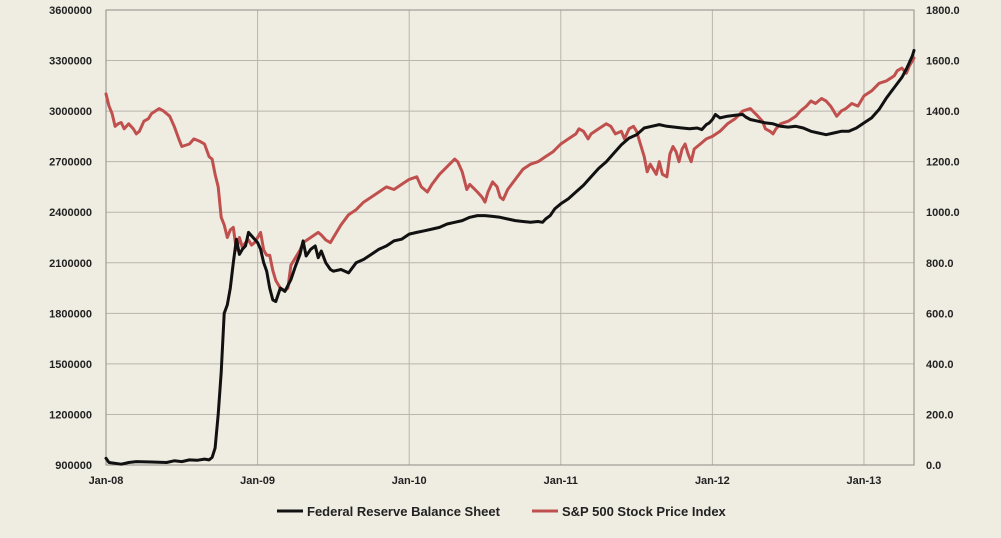 The height and width of the screenshot is (538, 1001). Describe the element at coordinates (943, 163) in the screenshot. I see `right-tick-label: 1200.0` at that location.